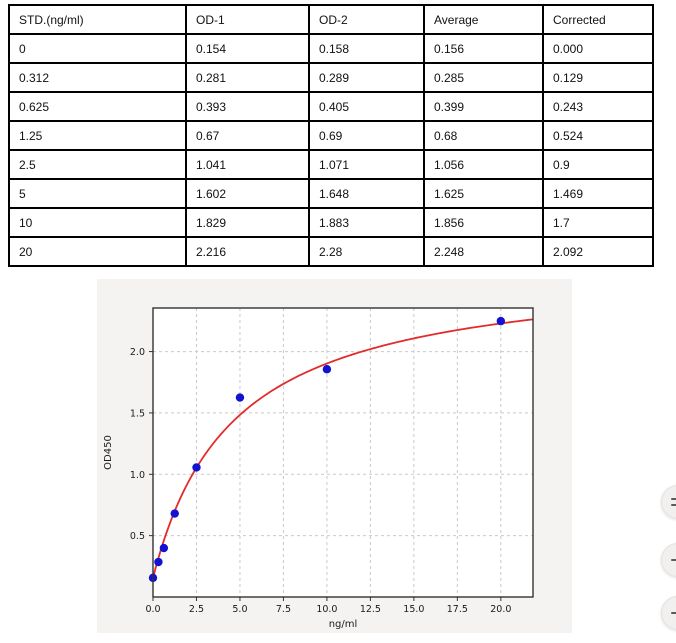 This screenshot has height=643, width=676. I want to click on table-cell: 5, so click(97, 193).